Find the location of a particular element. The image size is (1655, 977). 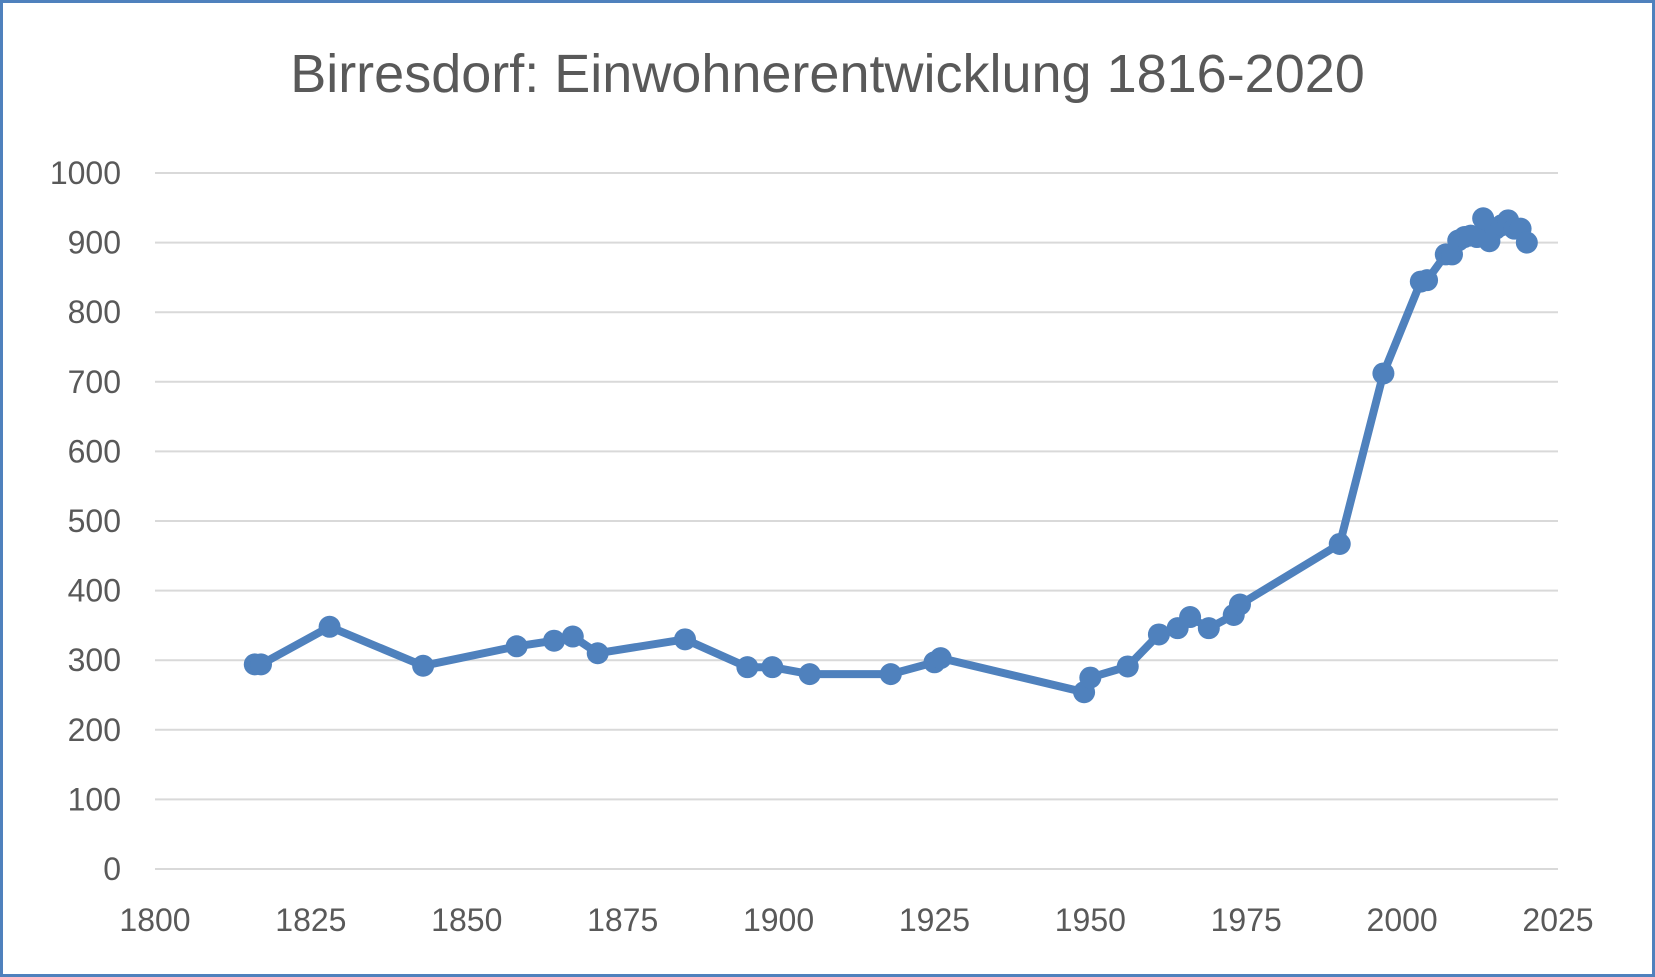

y-tick-label: 500 is located at coordinates (94, 521).